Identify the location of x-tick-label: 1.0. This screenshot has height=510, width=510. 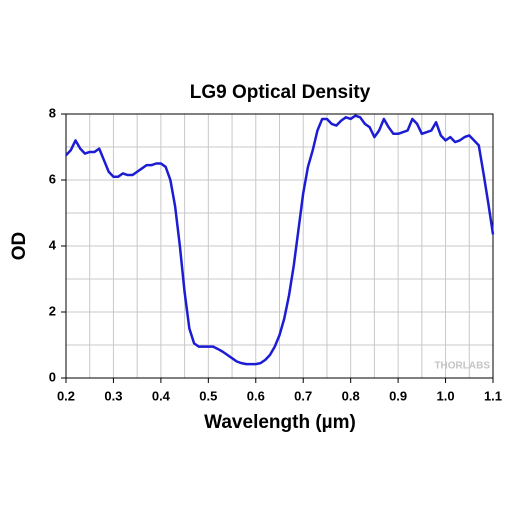
(446, 395).